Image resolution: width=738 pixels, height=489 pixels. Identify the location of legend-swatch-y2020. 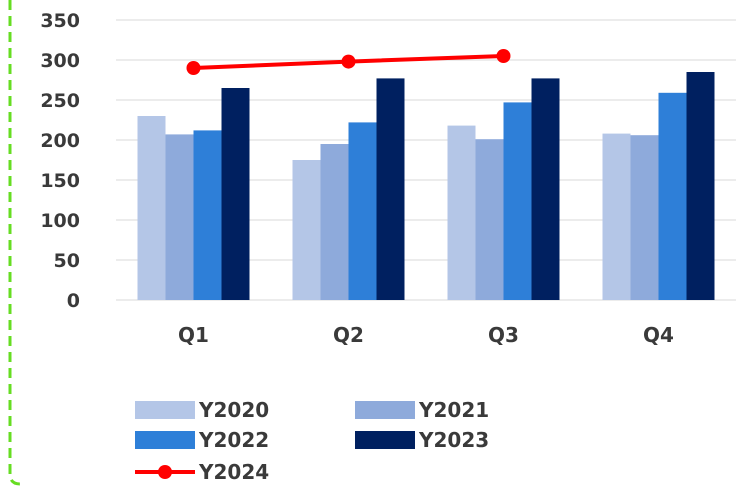
(165, 410).